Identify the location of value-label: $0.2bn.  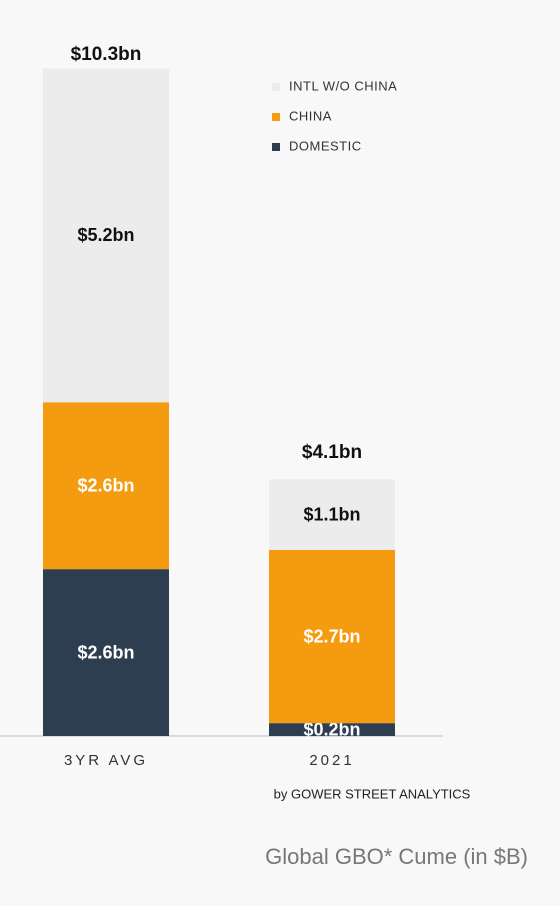
(331, 729).